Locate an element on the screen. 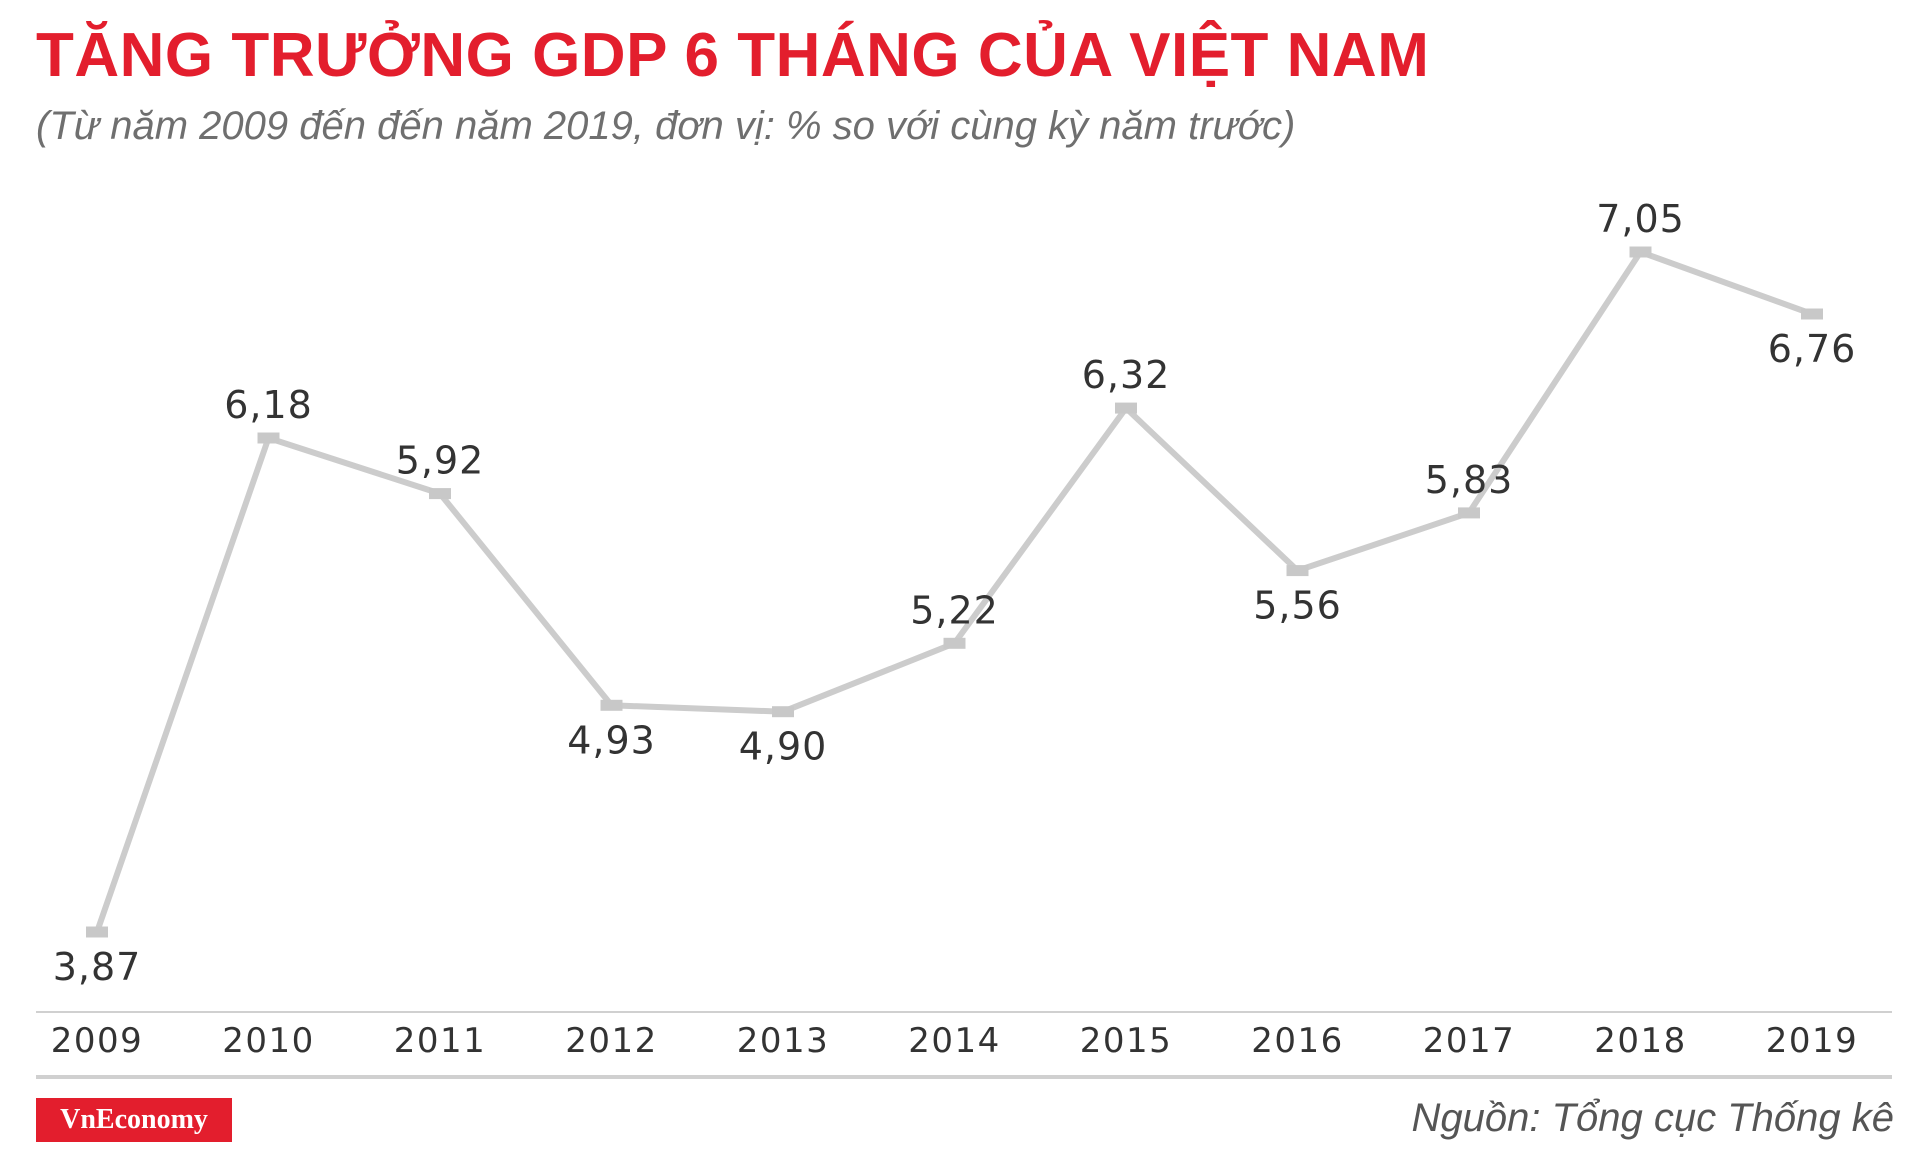 The width and height of the screenshot is (1920, 1156). data-label: 5,22 is located at coordinates (954, 610).